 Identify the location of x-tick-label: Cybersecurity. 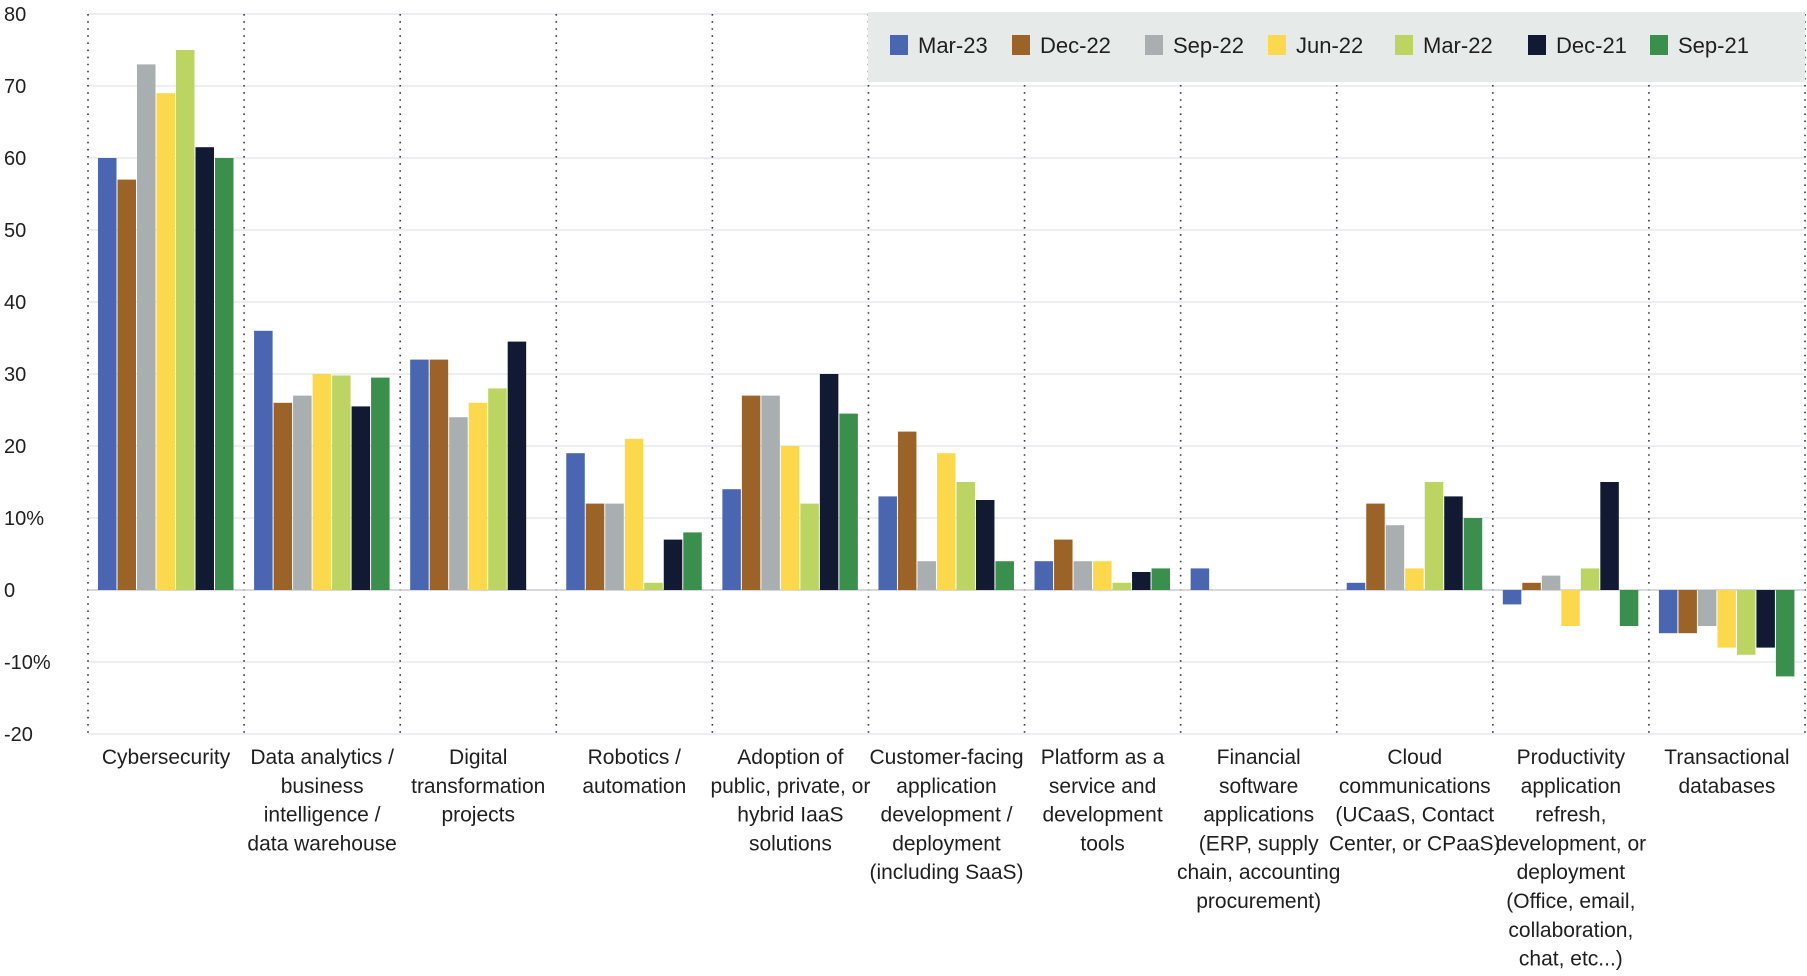
(166, 757).